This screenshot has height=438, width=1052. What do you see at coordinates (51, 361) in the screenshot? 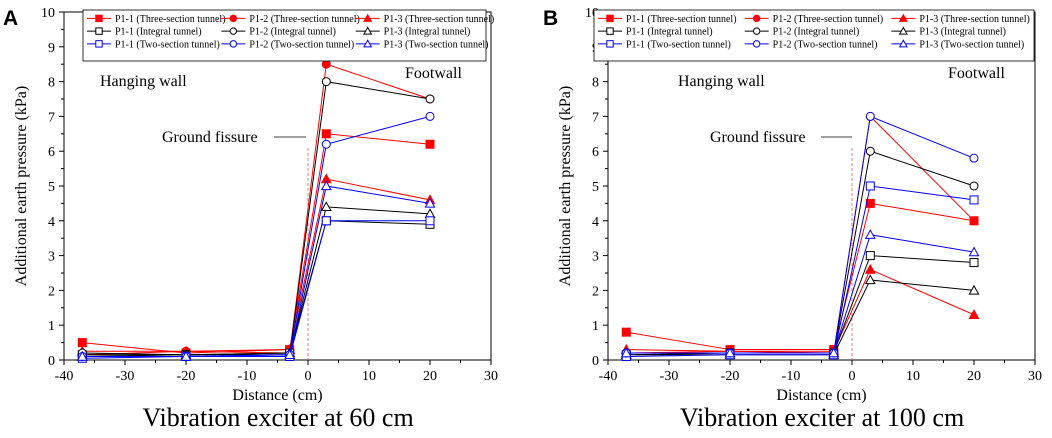
I see `y-tick-label: 0` at bounding box center [51, 361].